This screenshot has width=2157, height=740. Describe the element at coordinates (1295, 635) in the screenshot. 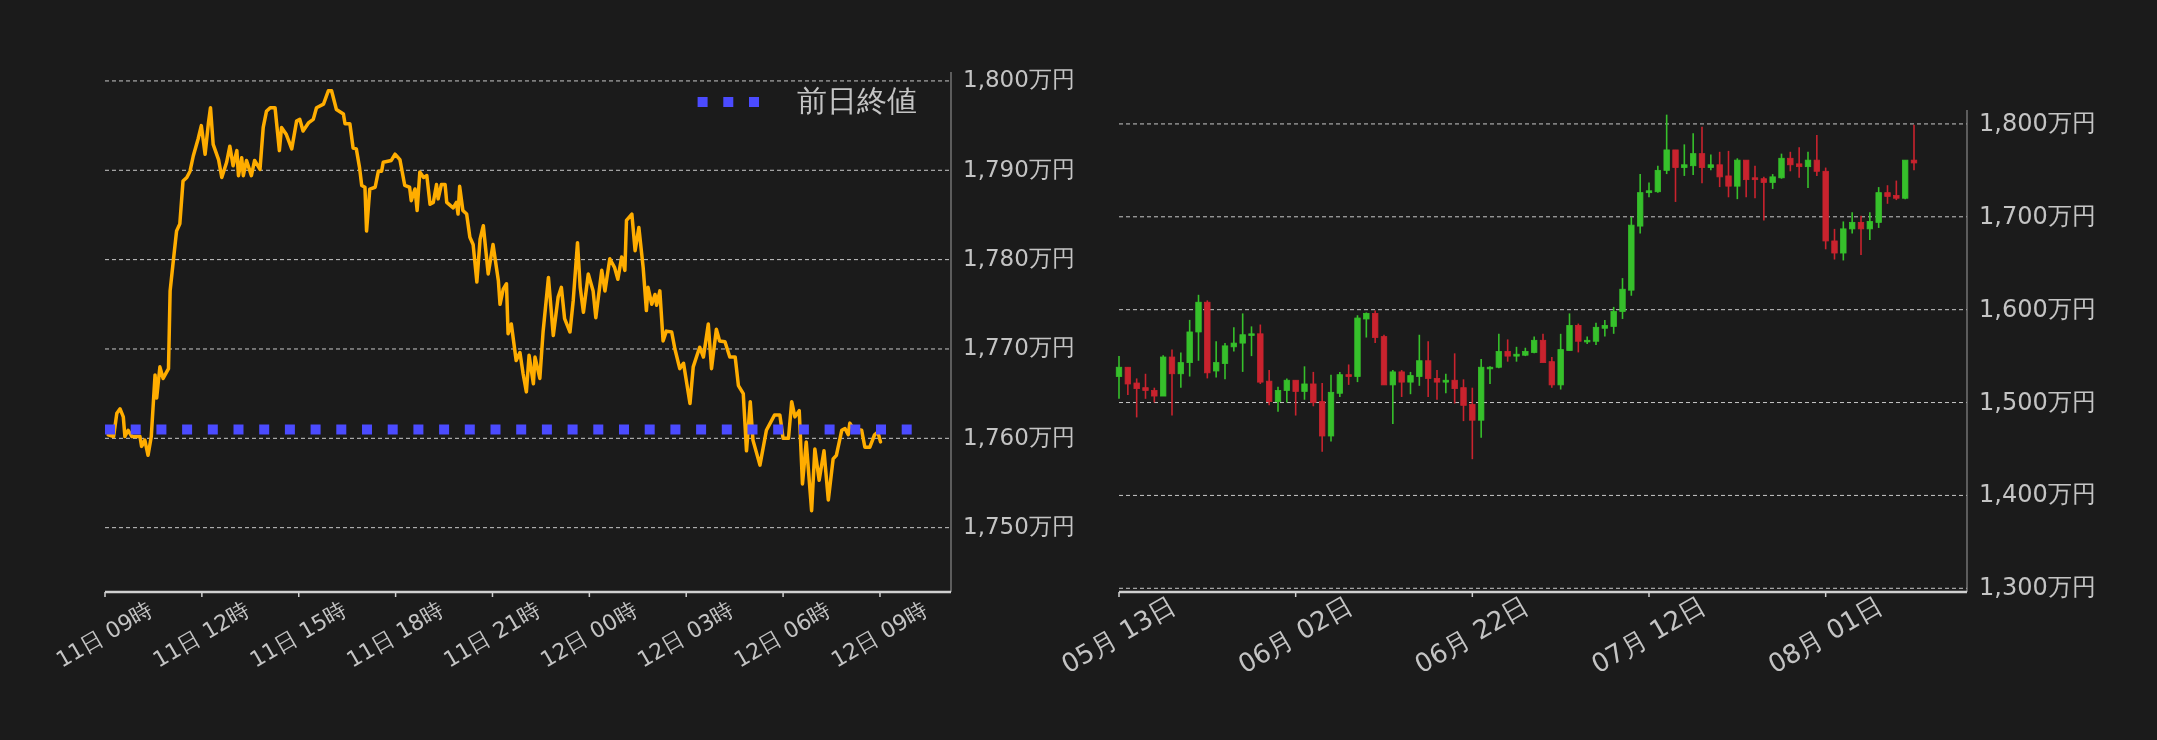

I see `x-tick-label: 06月 02日` at that location.